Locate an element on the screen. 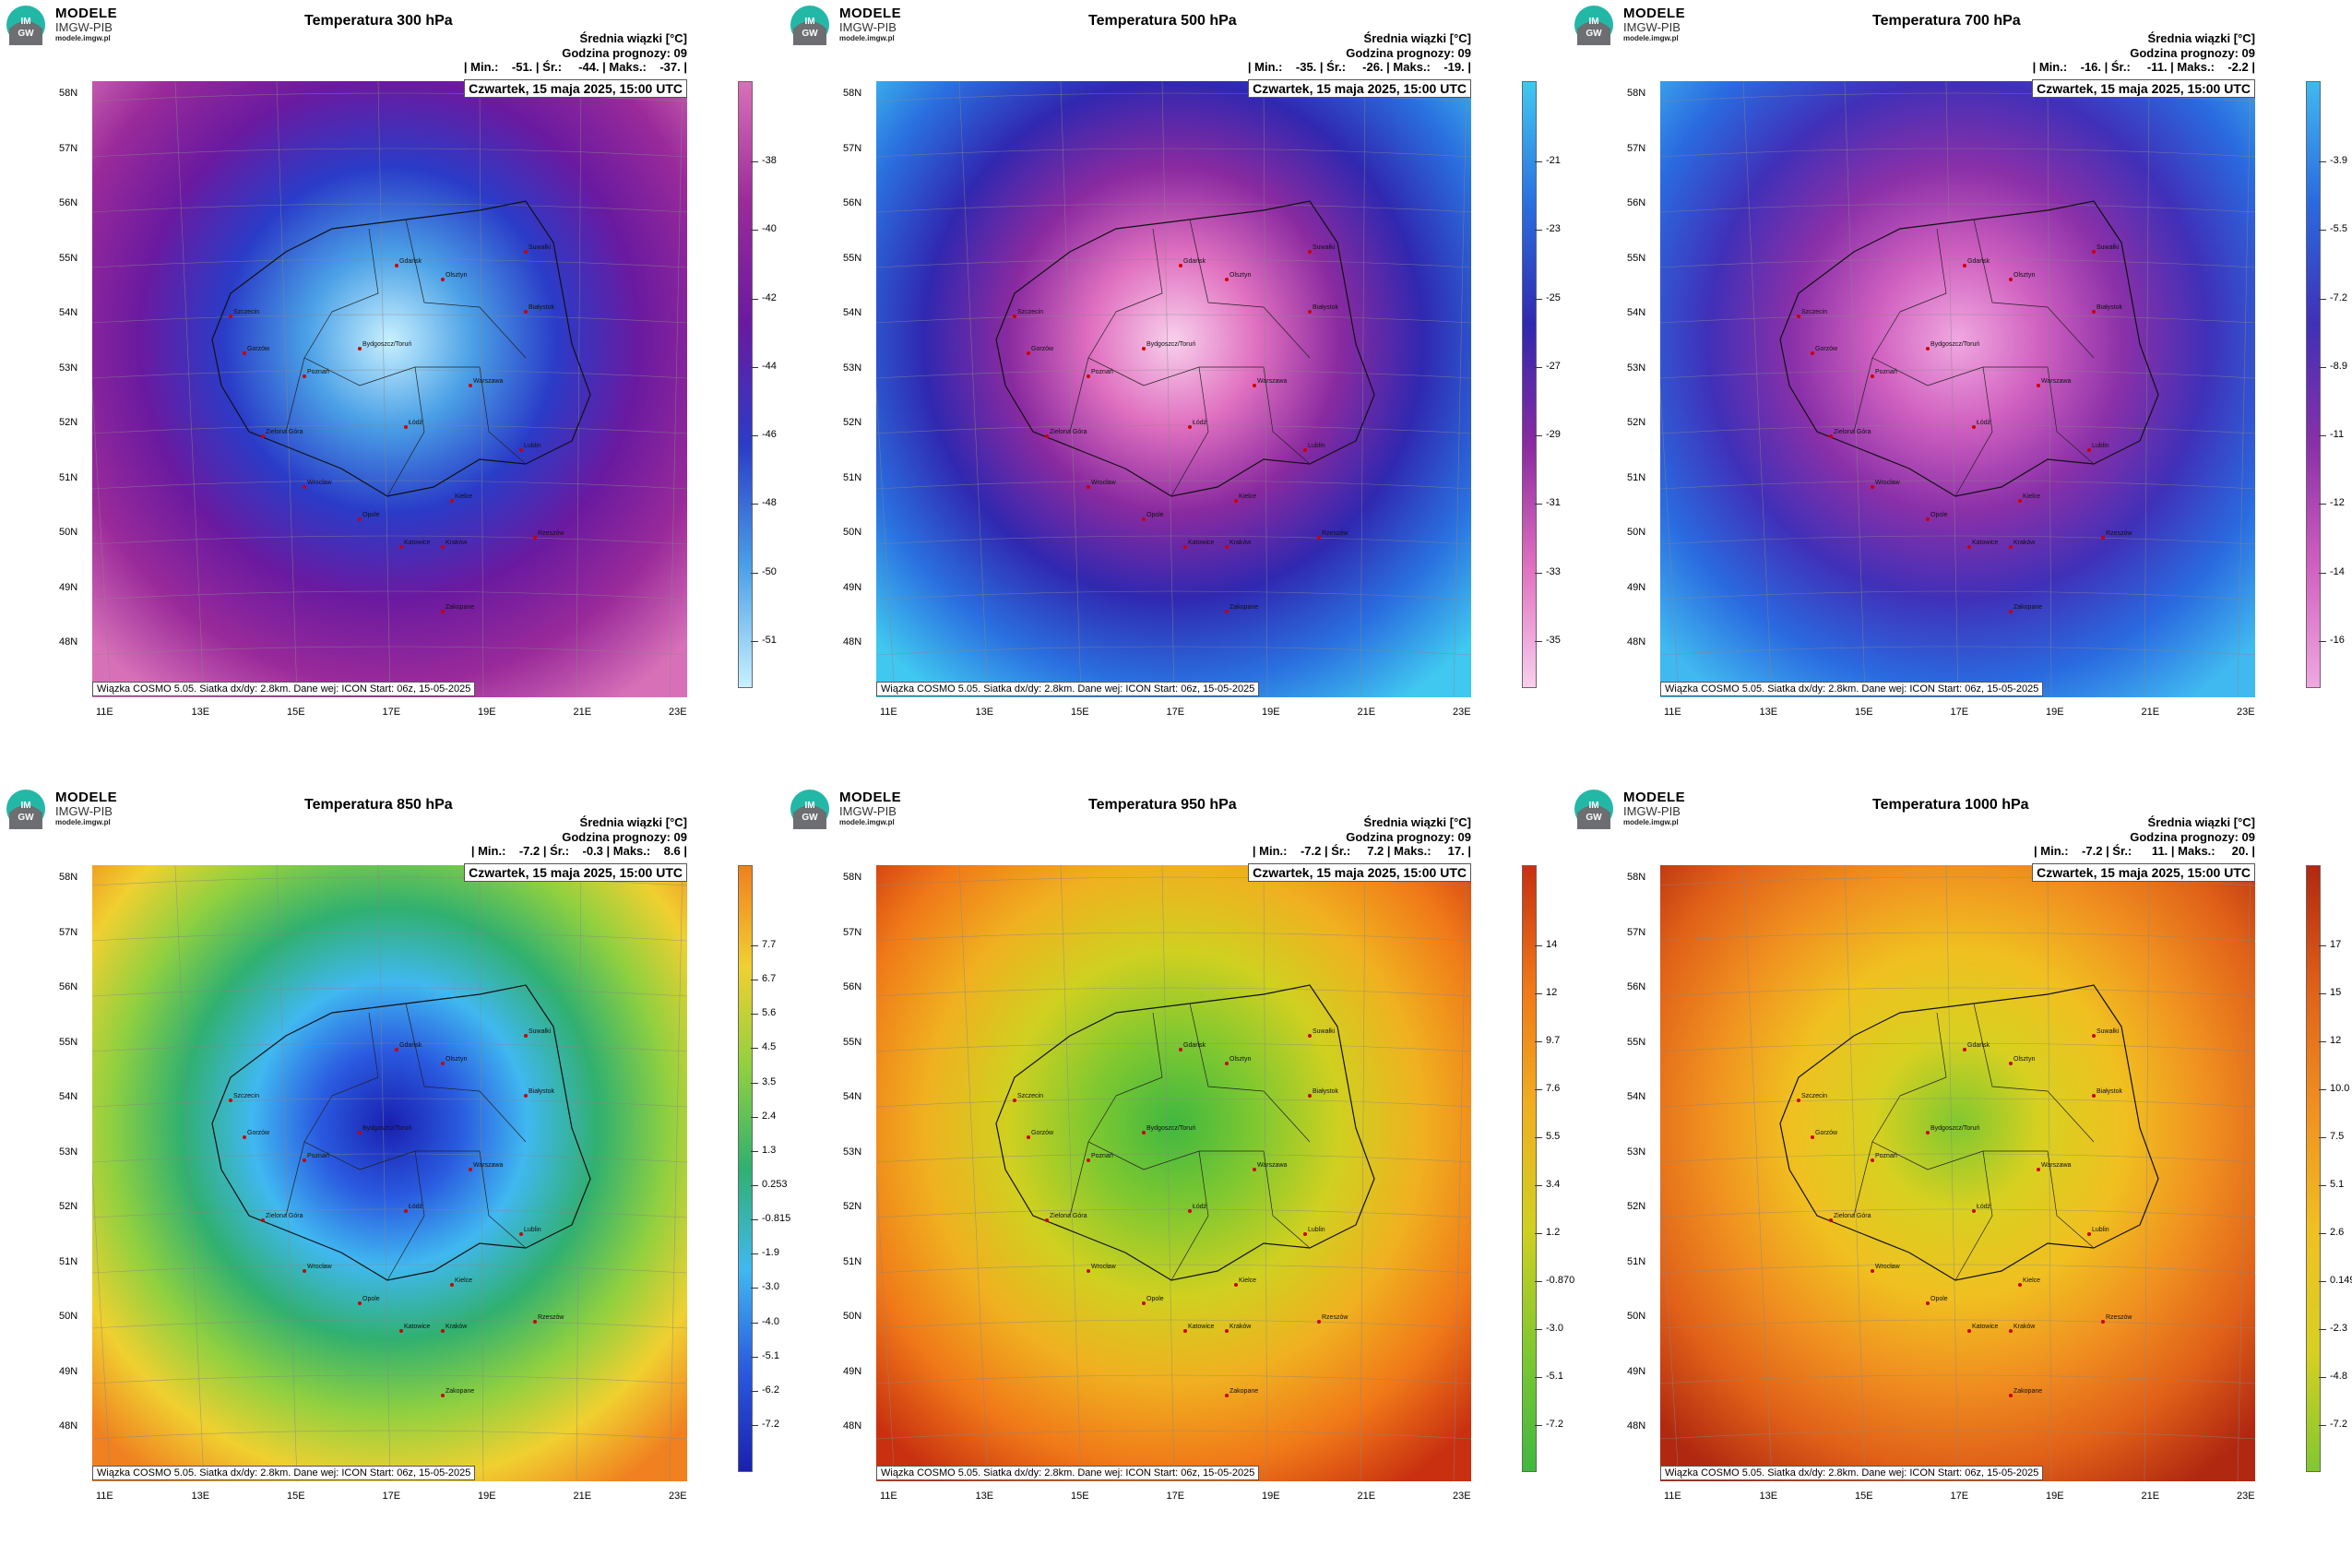 The width and height of the screenshot is (2352, 1568). colorbar-tick-label: -50 is located at coordinates (764, 571).